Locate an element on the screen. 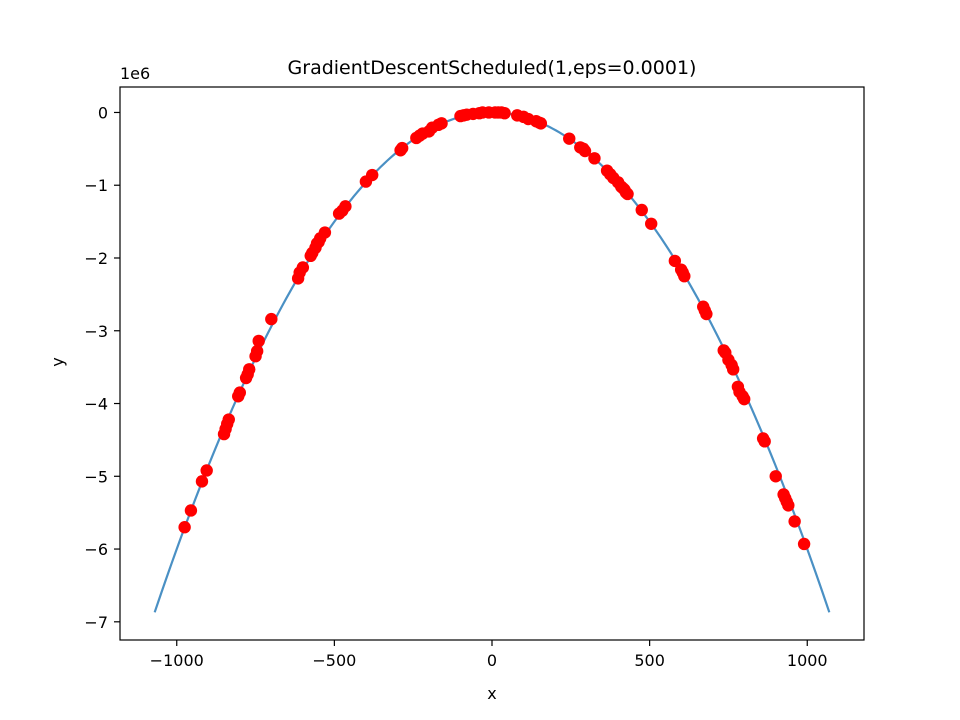 This screenshot has width=960, height=720. x-tick-label: 1000 is located at coordinates (807, 660).